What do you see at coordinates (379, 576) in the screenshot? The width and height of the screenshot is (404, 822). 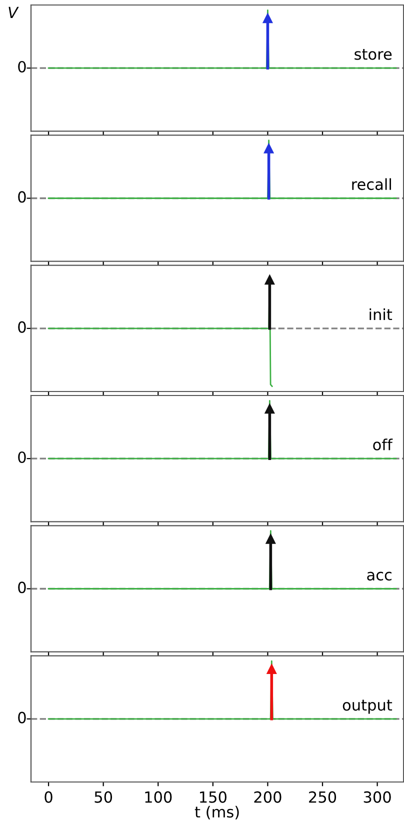 I see `annotation: acc` at bounding box center [379, 576].